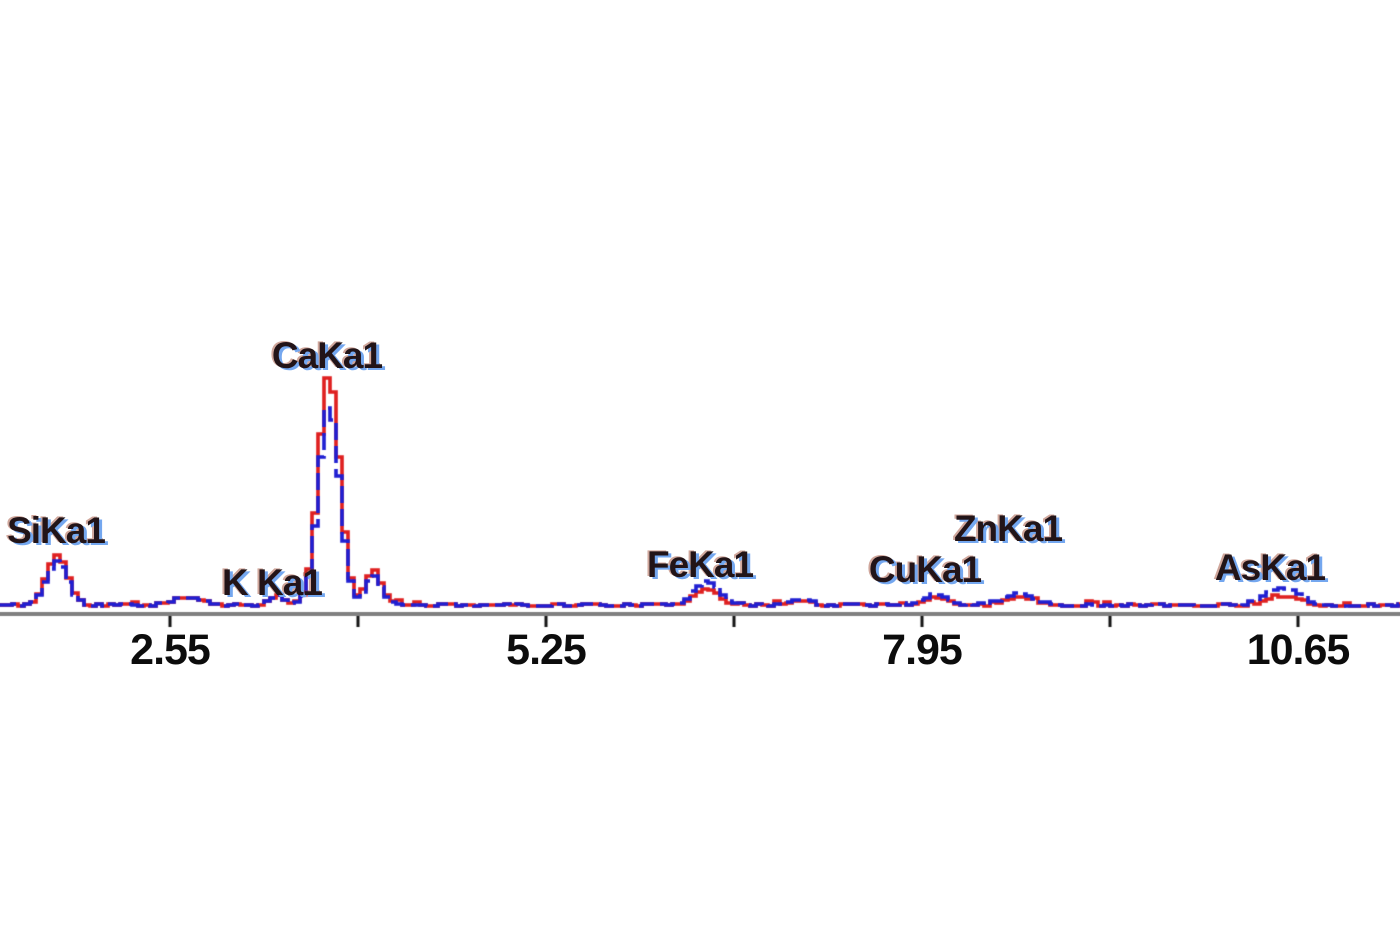  What do you see at coordinates (546, 650) in the screenshot?
I see `x-tick-label: 5.25` at bounding box center [546, 650].